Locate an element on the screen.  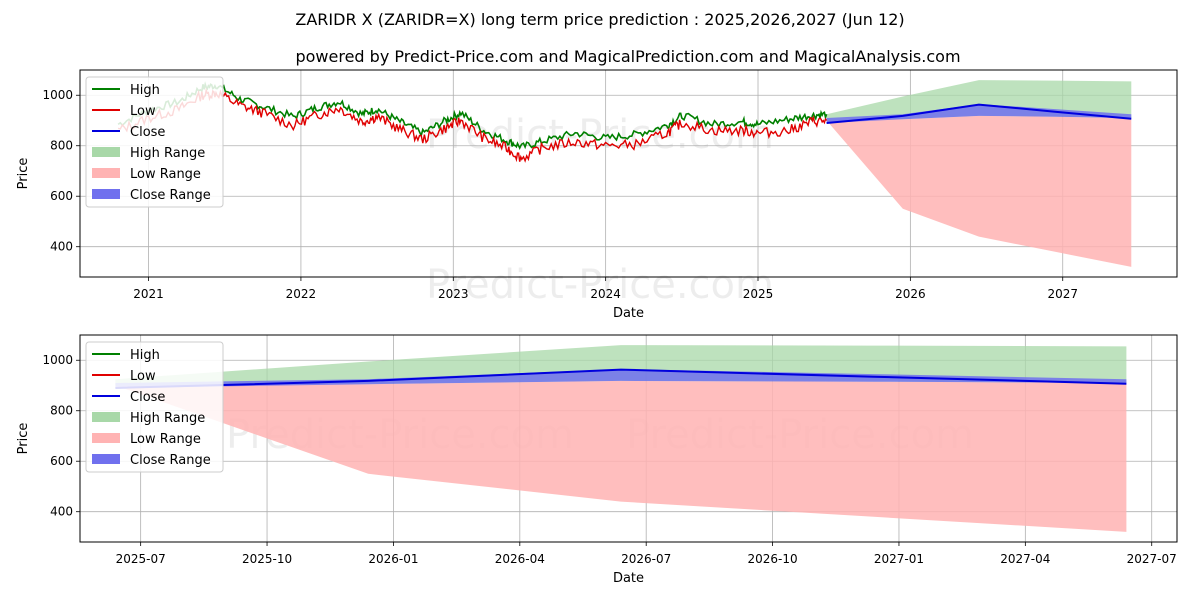
x-tick-label: 2026 is located at coordinates (910, 294).